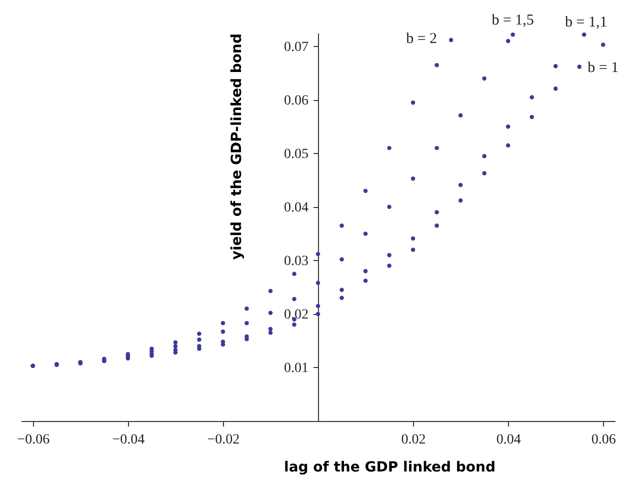  What do you see at coordinates (128, 440) in the screenshot?
I see `x-tick-label: −0.04` at bounding box center [128, 440].